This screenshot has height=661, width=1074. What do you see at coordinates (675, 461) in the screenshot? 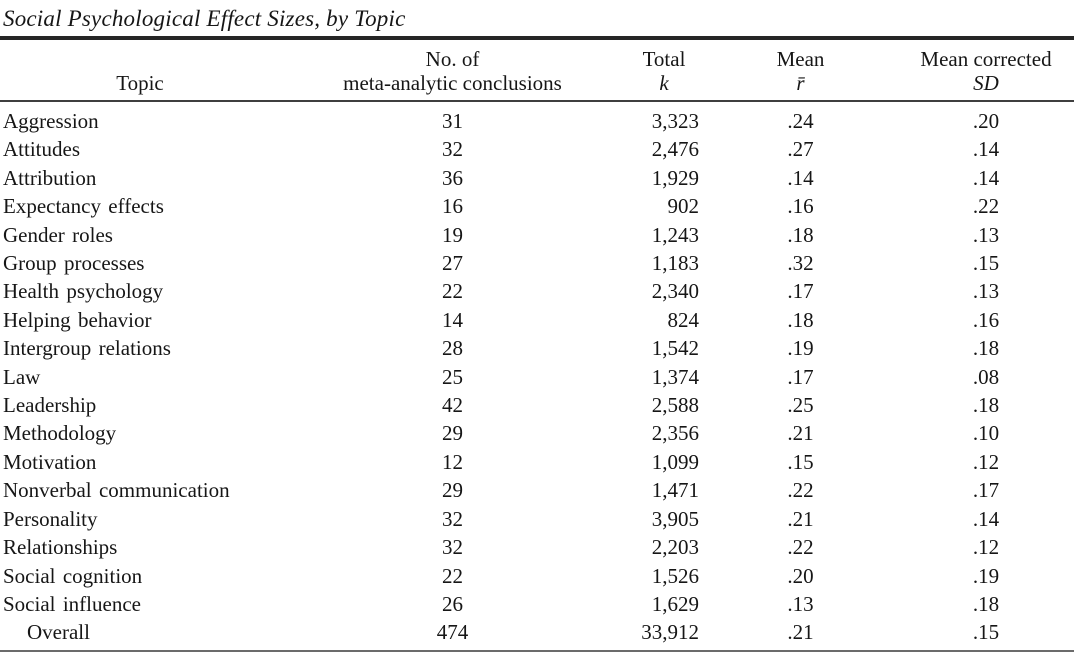
I see `total-k-cell: 1,099` at bounding box center [675, 461].